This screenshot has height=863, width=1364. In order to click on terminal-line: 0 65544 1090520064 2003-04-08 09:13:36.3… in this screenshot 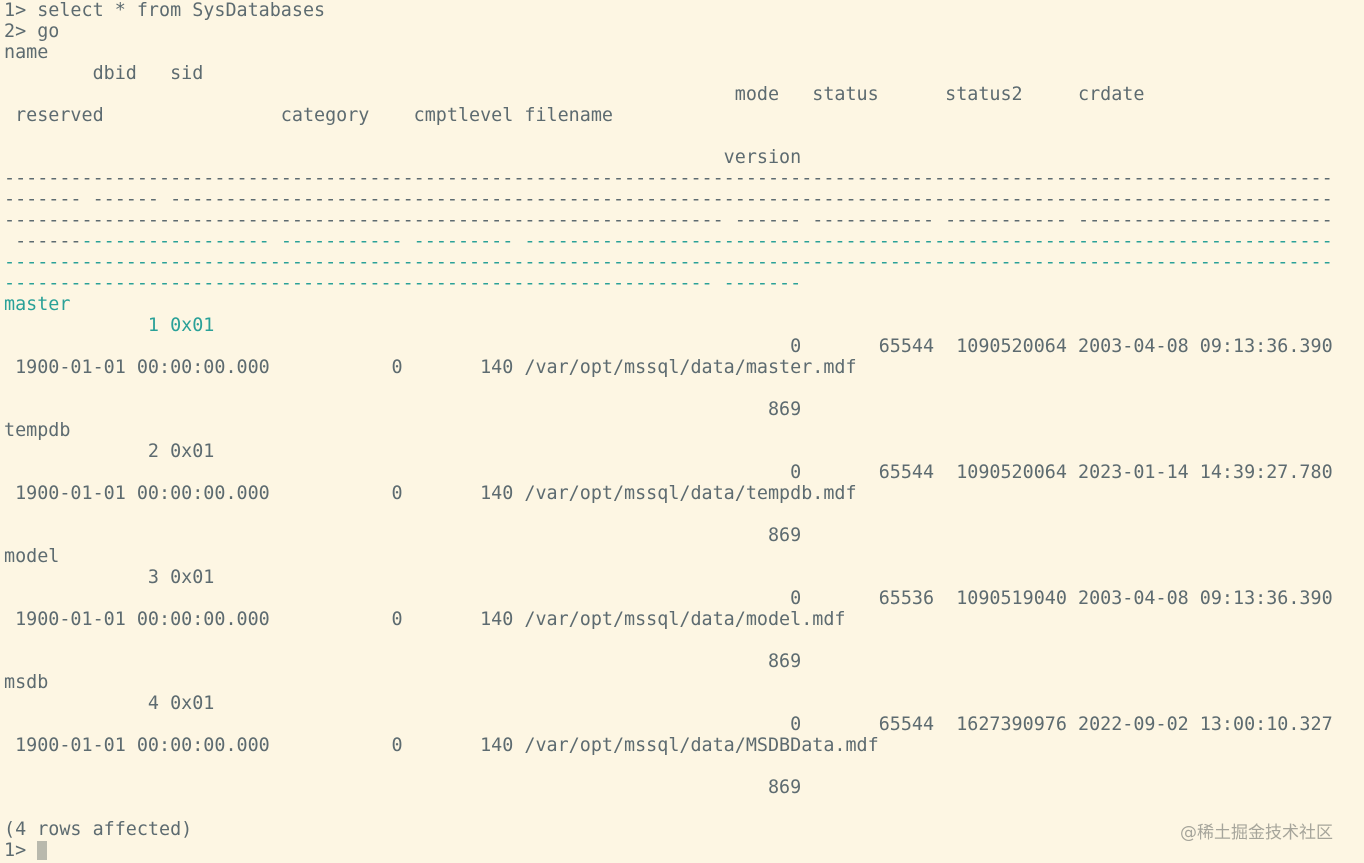, I will do `click(668, 346)`.